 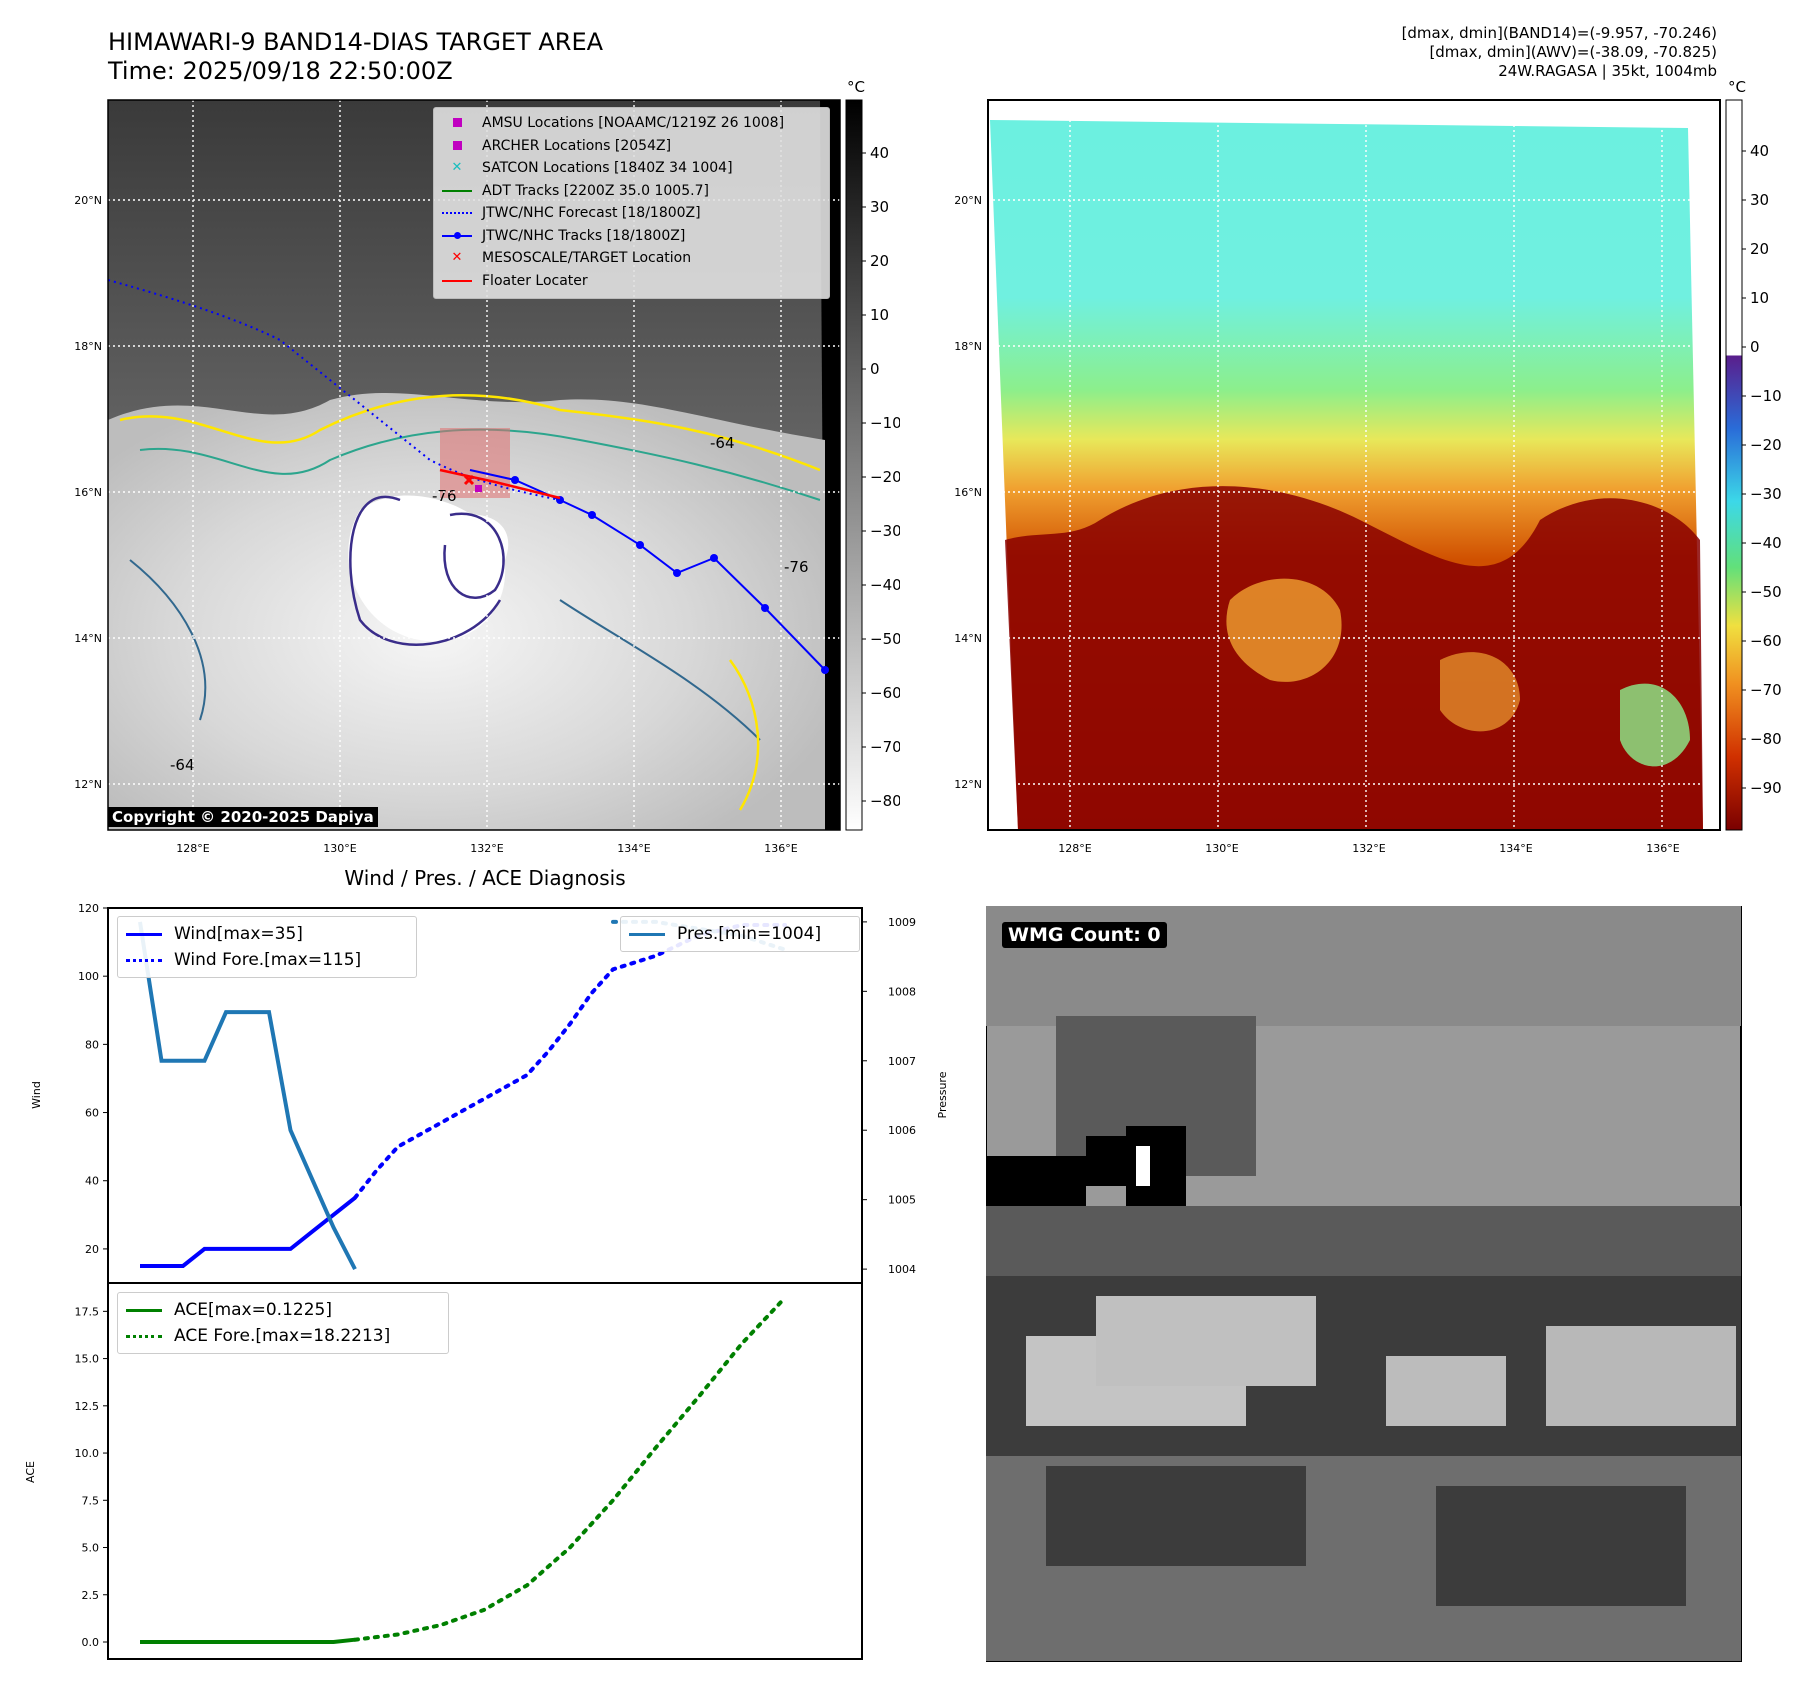 What do you see at coordinates (535, 280) in the screenshot?
I see `legend-label: Floater Locater` at bounding box center [535, 280].